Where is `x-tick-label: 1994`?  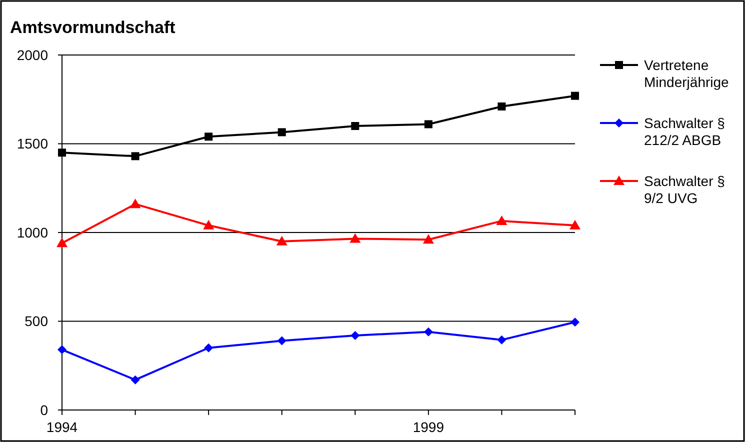 x-tick-label: 1994 is located at coordinates (62, 427).